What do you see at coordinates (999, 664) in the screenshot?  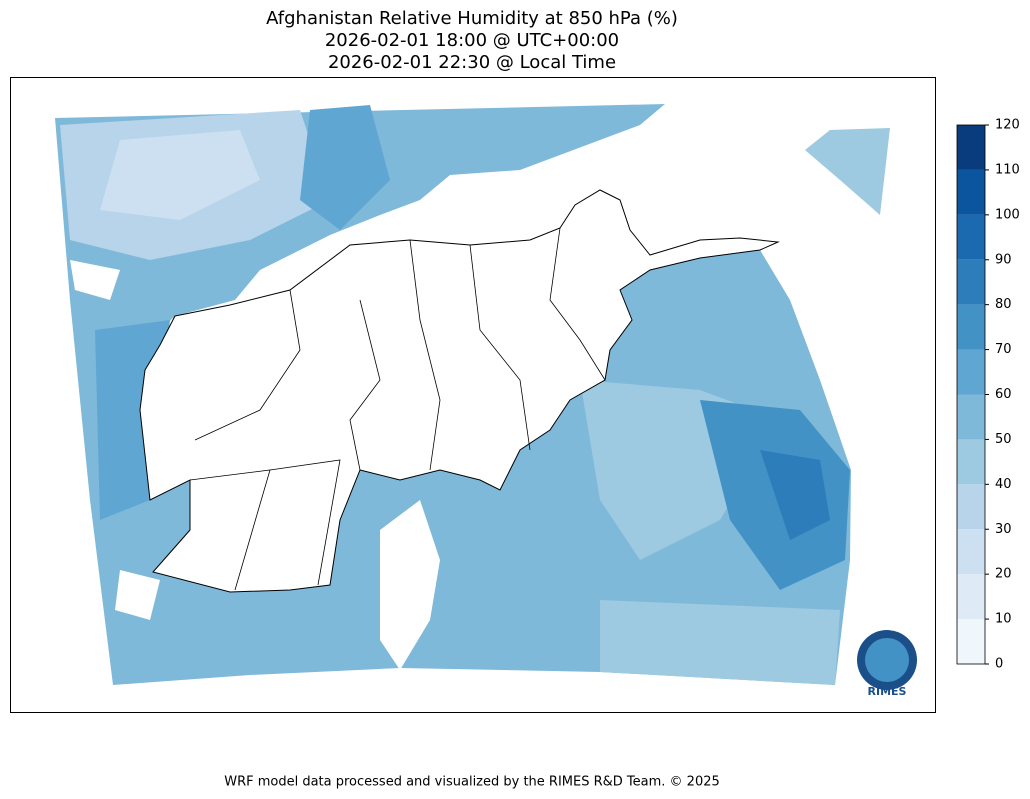 I see `colorbar-tick-label: 0` at bounding box center [999, 664].